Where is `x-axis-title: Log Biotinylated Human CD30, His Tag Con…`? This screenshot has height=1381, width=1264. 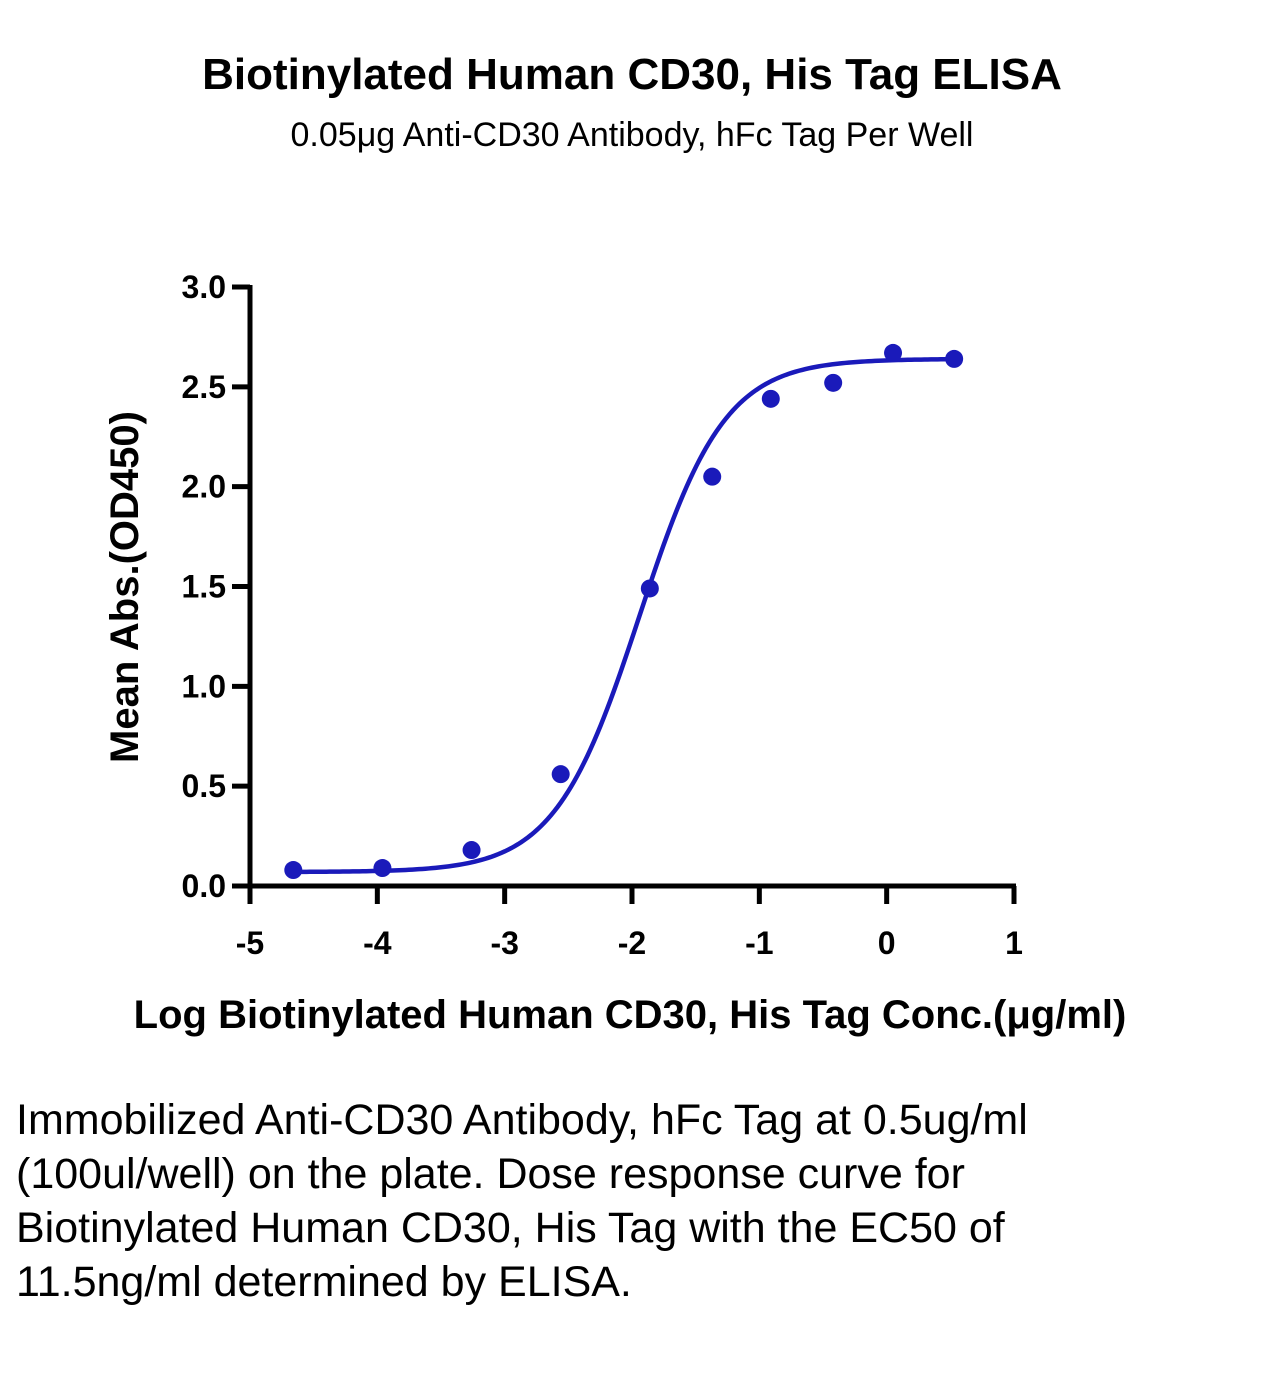
x-axis-title: Log Biotinylated Human CD30, His Tag Con… is located at coordinates (630, 1015).